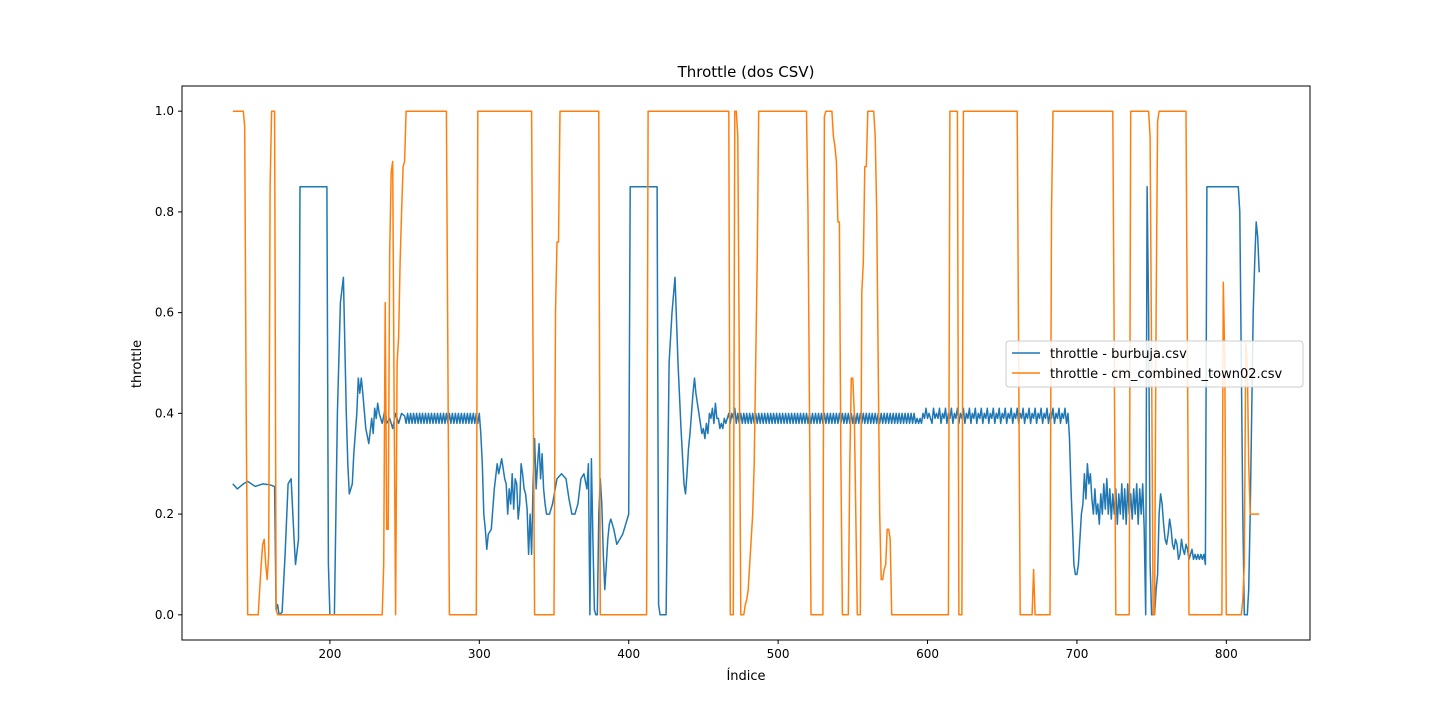  Describe the element at coordinates (164, 212) in the screenshot. I see `y-tick-label: 0.8` at that location.